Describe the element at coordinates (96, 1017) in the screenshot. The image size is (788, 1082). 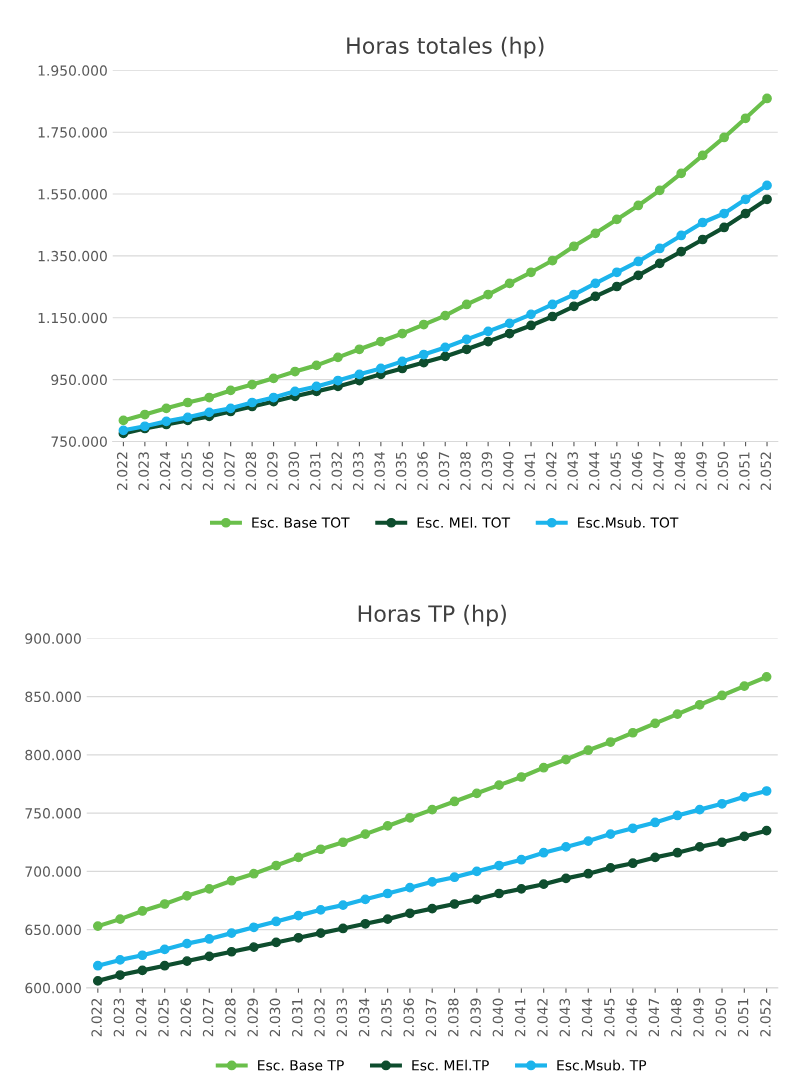
I see `x-tick-label: 2.022` at that location.